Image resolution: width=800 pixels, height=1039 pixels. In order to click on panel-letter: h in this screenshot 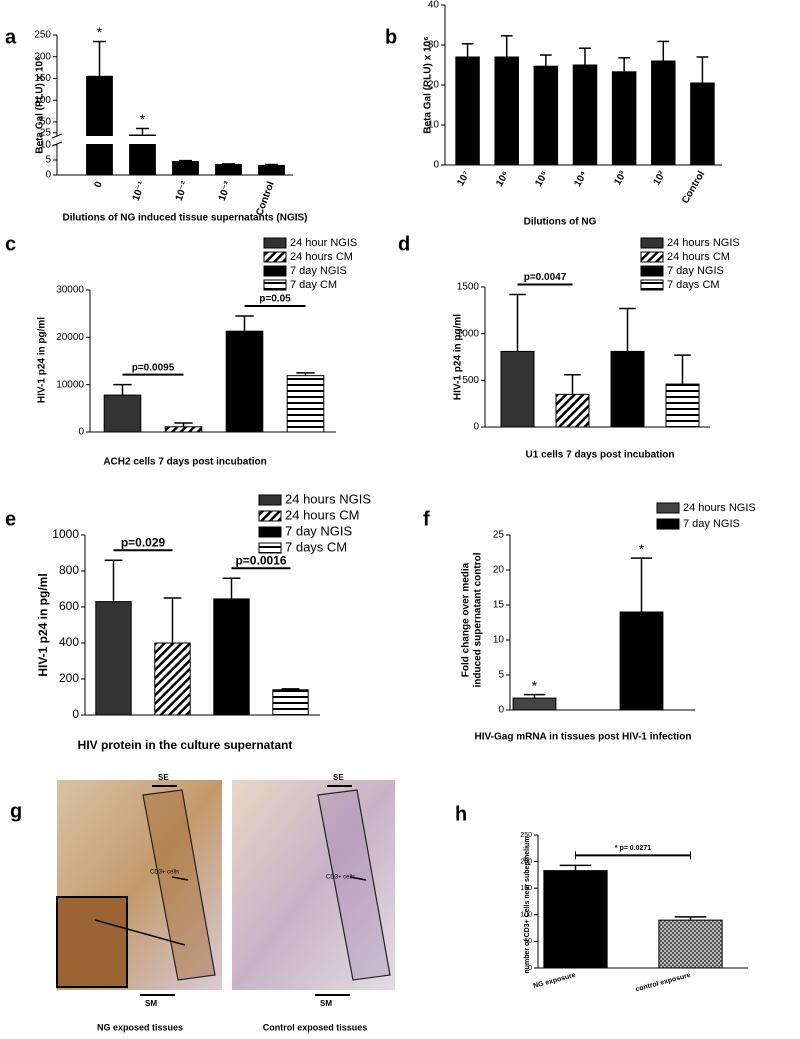, I will do `click(461, 814)`.